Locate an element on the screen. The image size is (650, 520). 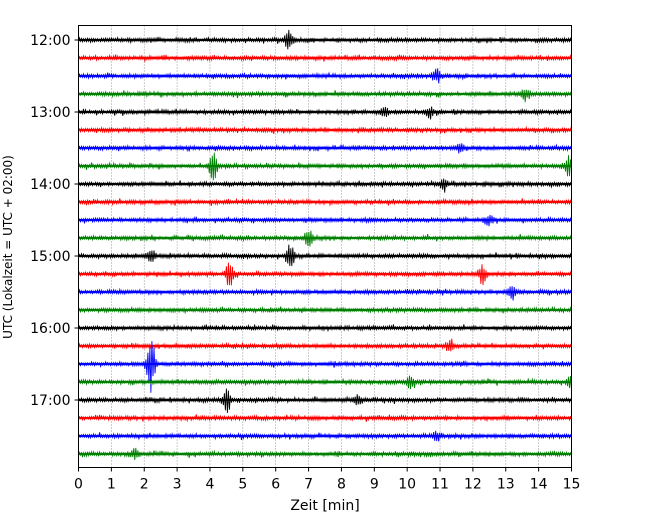
x-tick-label: 15 is located at coordinates (572, 485).